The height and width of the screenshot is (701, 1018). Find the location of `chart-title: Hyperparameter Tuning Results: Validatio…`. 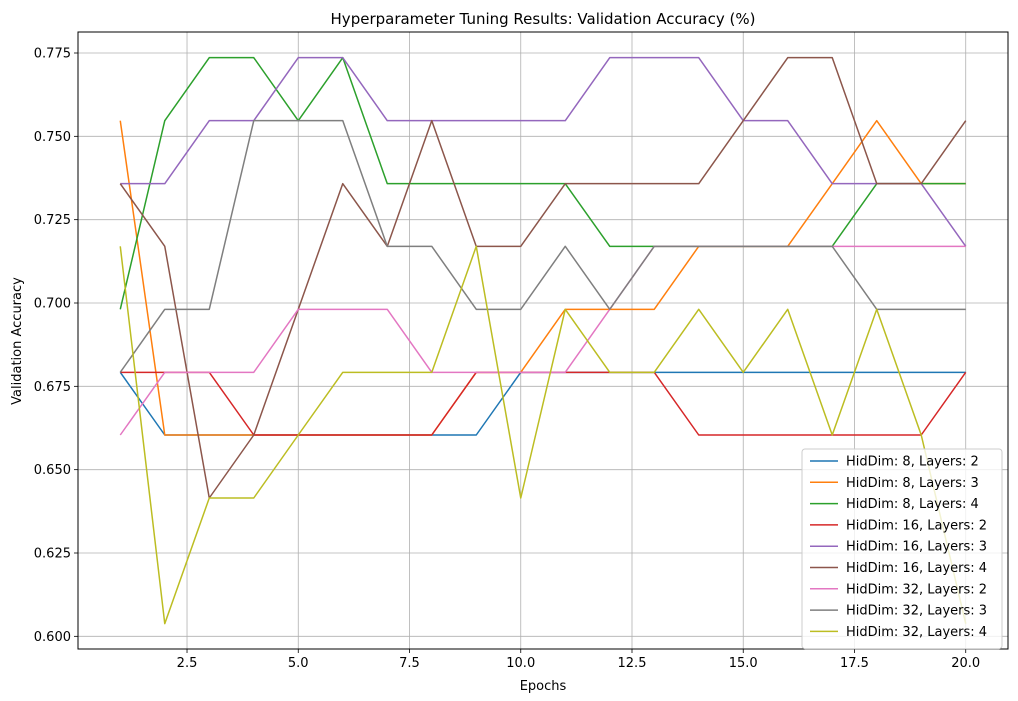

chart-title: Hyperparameter Tuning Results: Validatio… is located at coordinates (543, 19).